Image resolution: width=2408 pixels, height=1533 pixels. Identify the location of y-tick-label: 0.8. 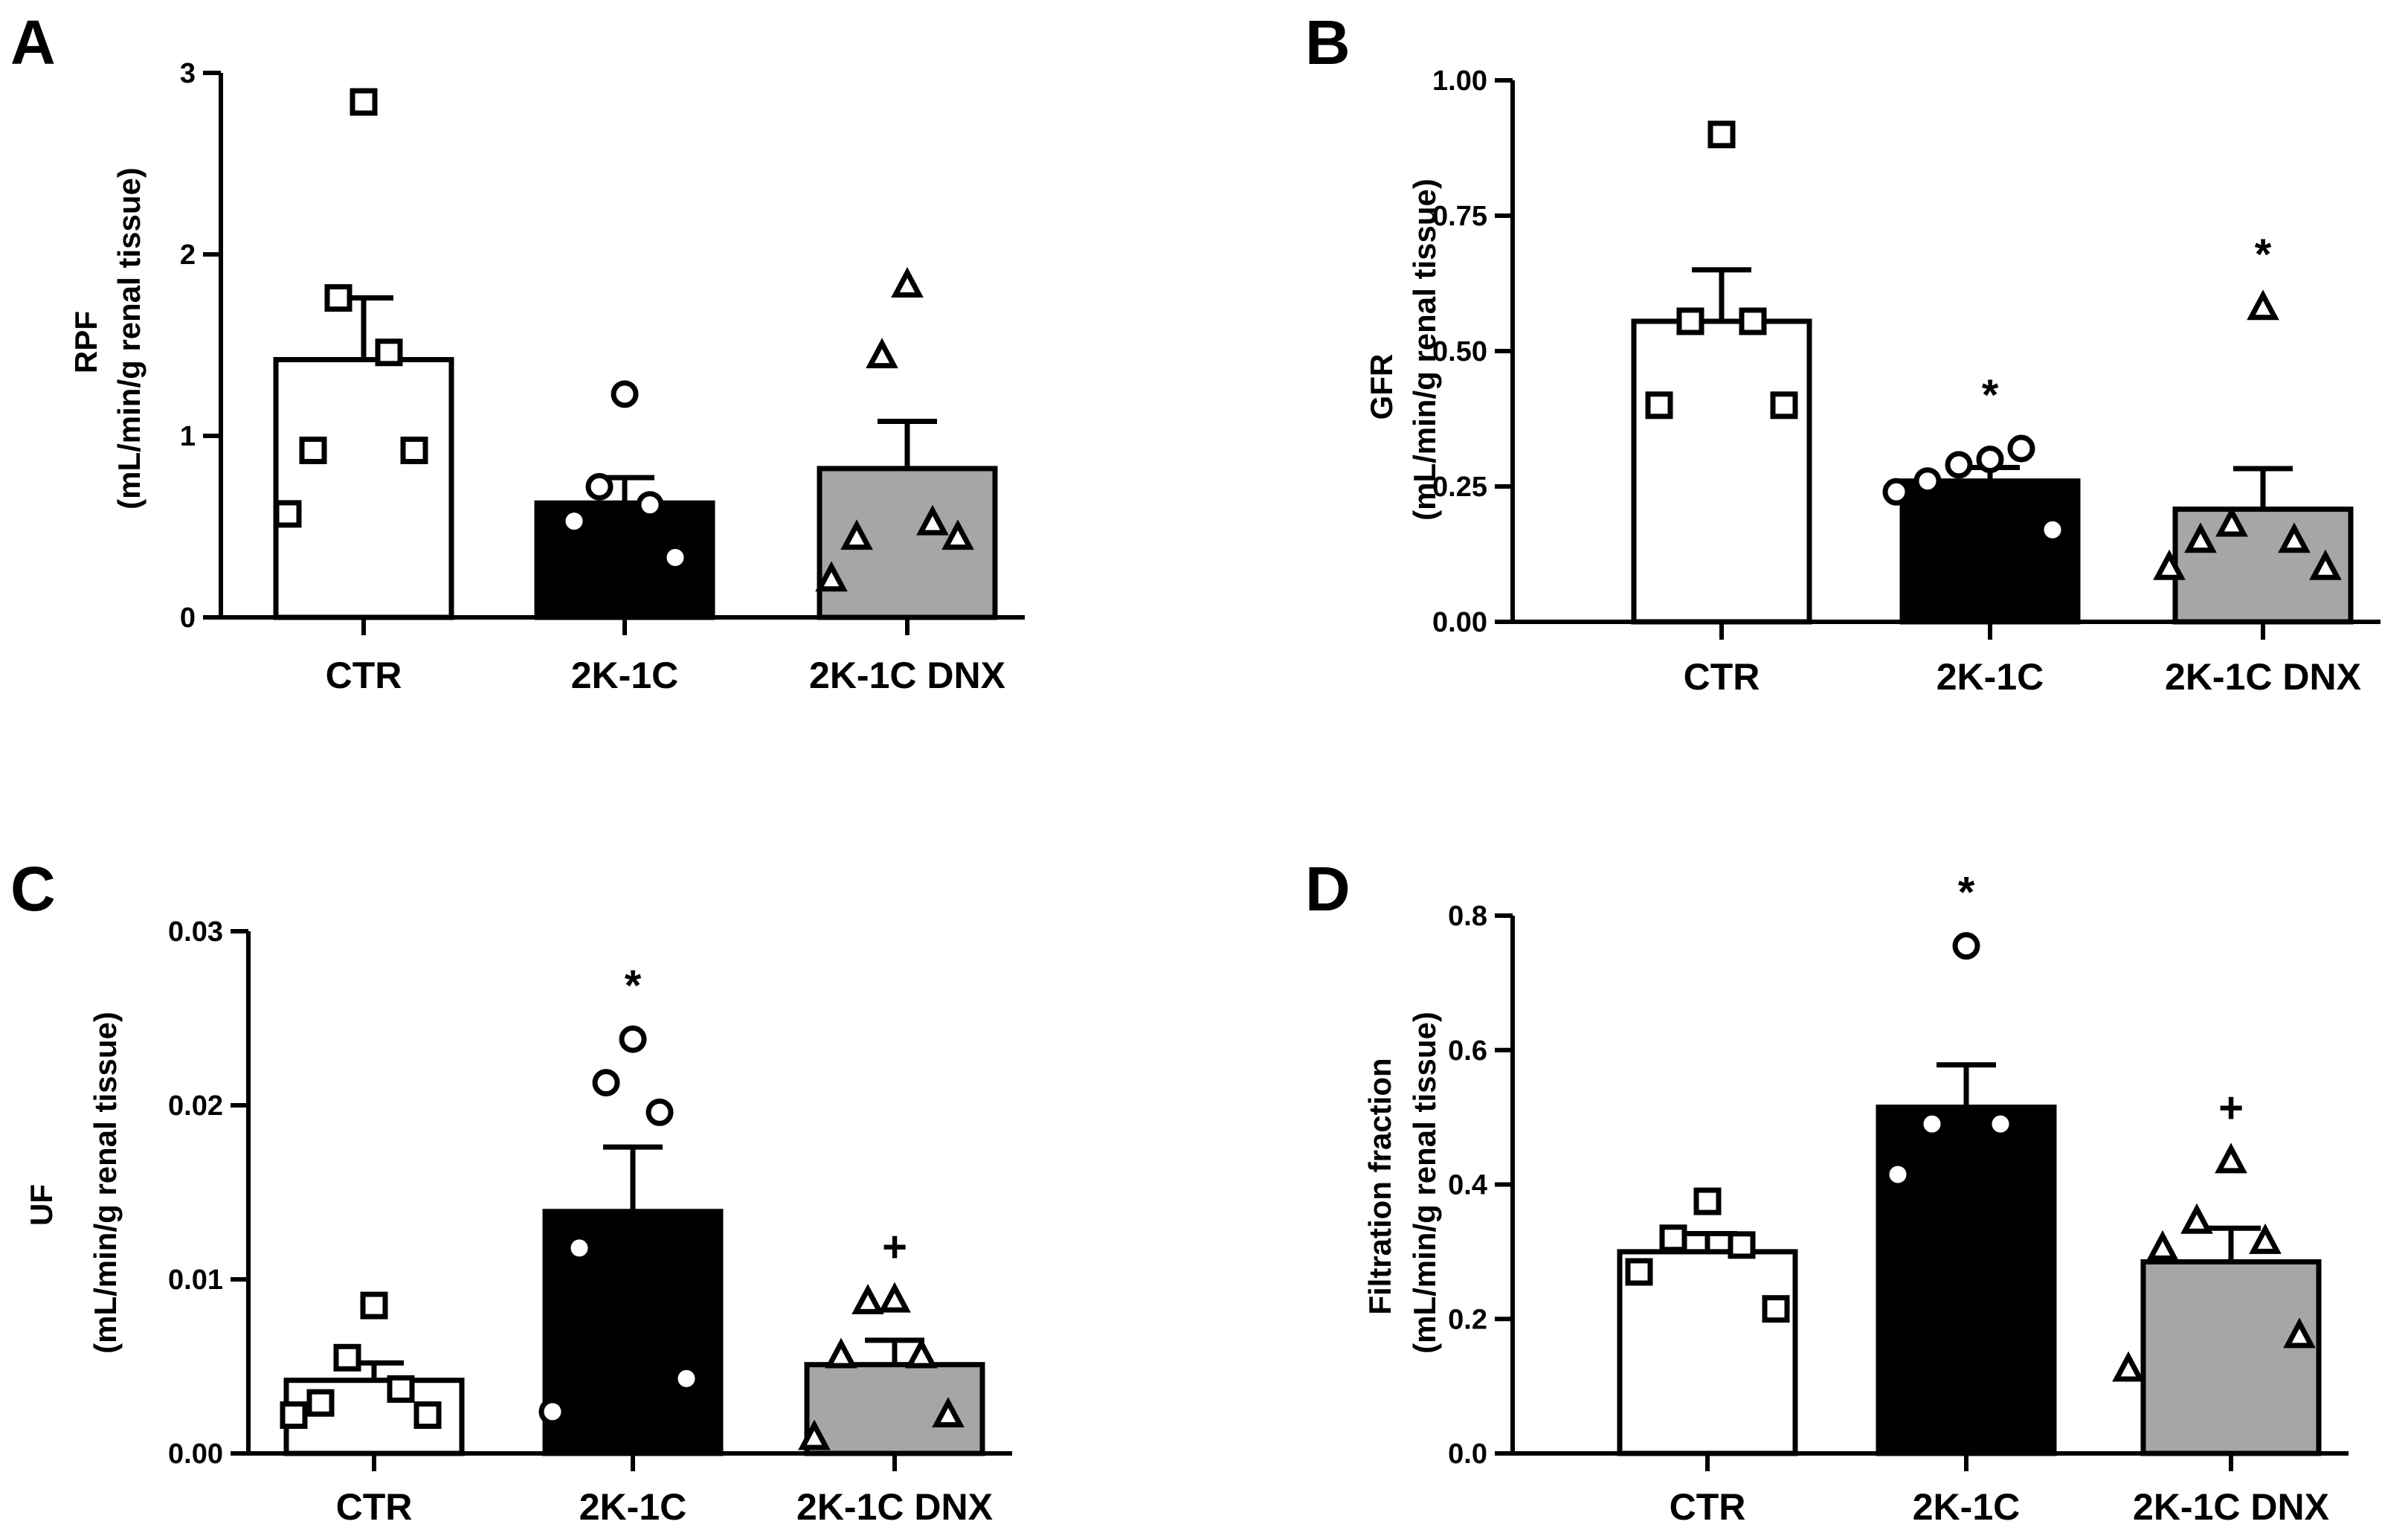
(1467, 916).